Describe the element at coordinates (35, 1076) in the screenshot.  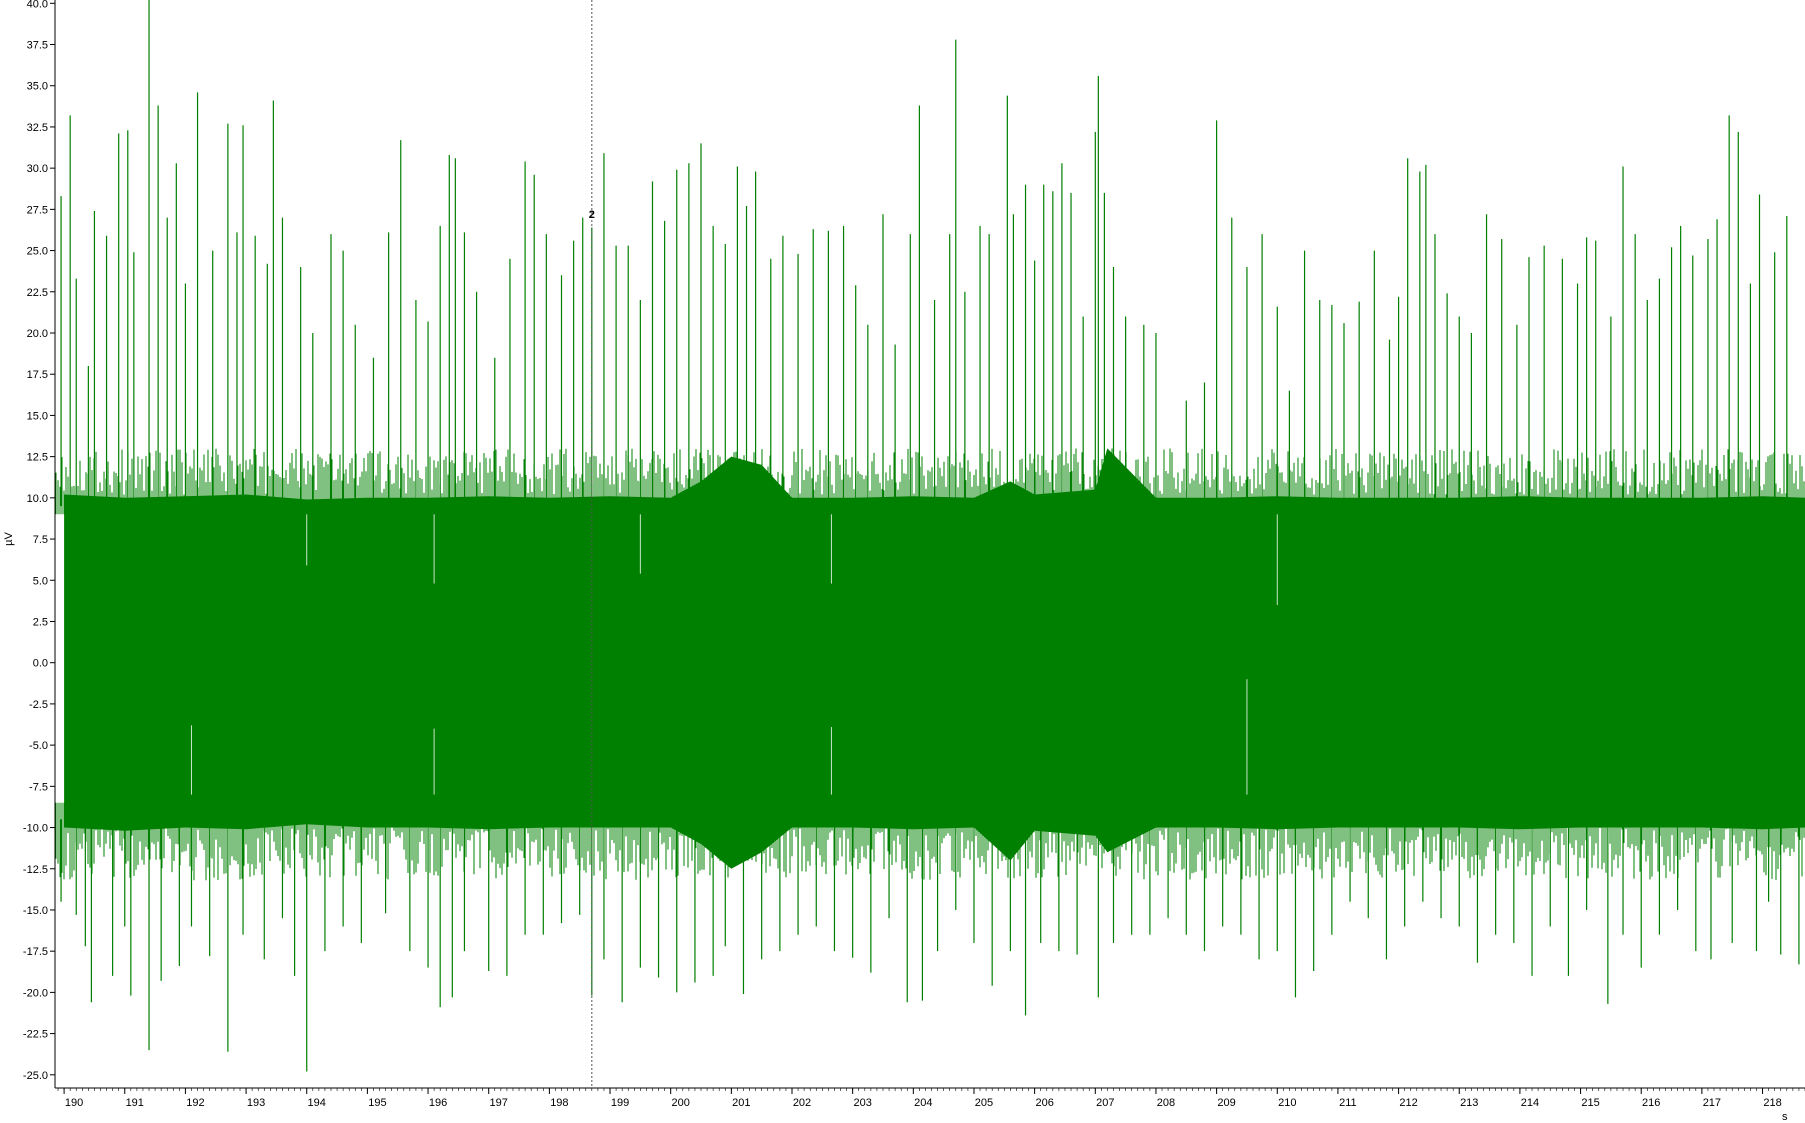
I see `y-tick-label-26: -25.0` at that location.